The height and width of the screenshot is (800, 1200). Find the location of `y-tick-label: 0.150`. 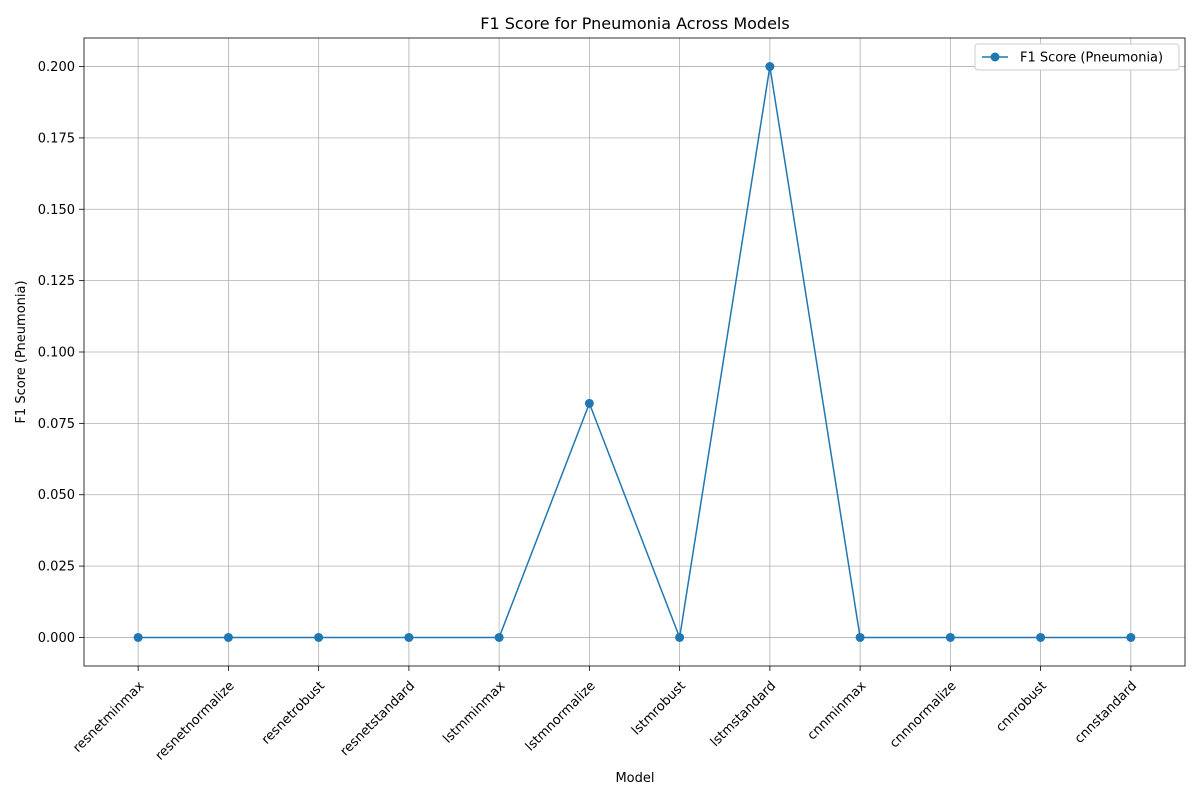

y-tick-label: 0.150 is located at coordinates (56, 210).